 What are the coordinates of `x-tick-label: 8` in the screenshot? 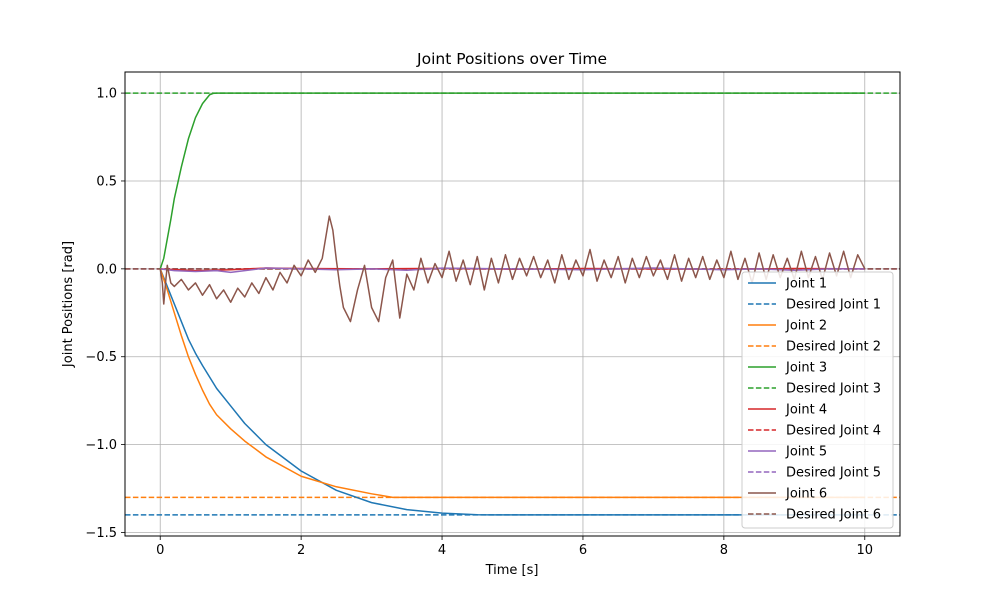 It's located at (724, 550).